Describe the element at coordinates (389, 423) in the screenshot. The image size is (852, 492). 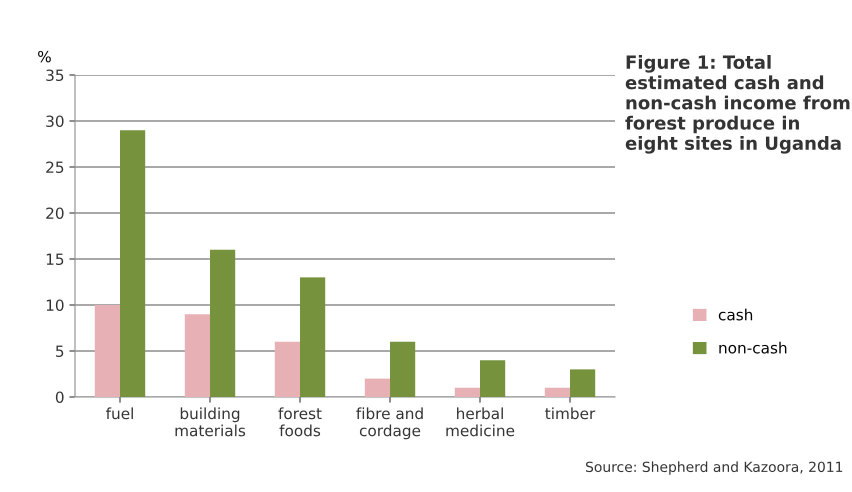
I see `x-tick-label: fibre and cordage` at that location.